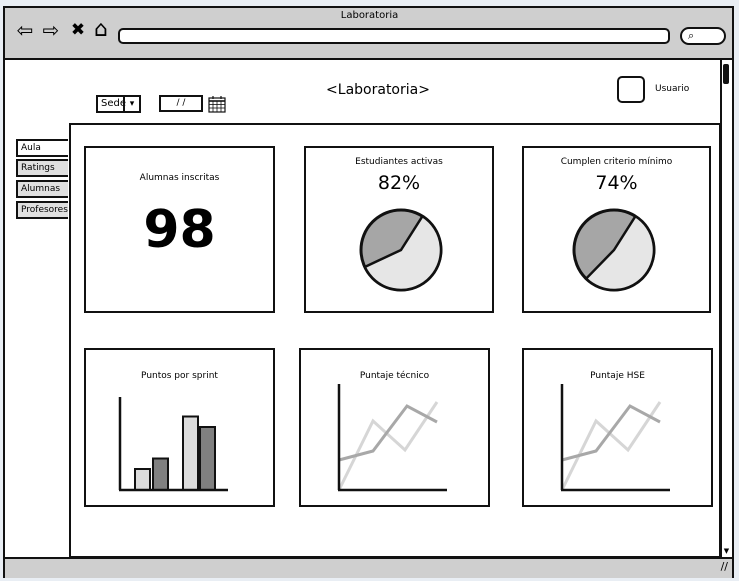 The width and height of the screenshot is (739, 581). Describe the element at coordinates (394, 36) in the screenshot. I see `address-bar` at that location.